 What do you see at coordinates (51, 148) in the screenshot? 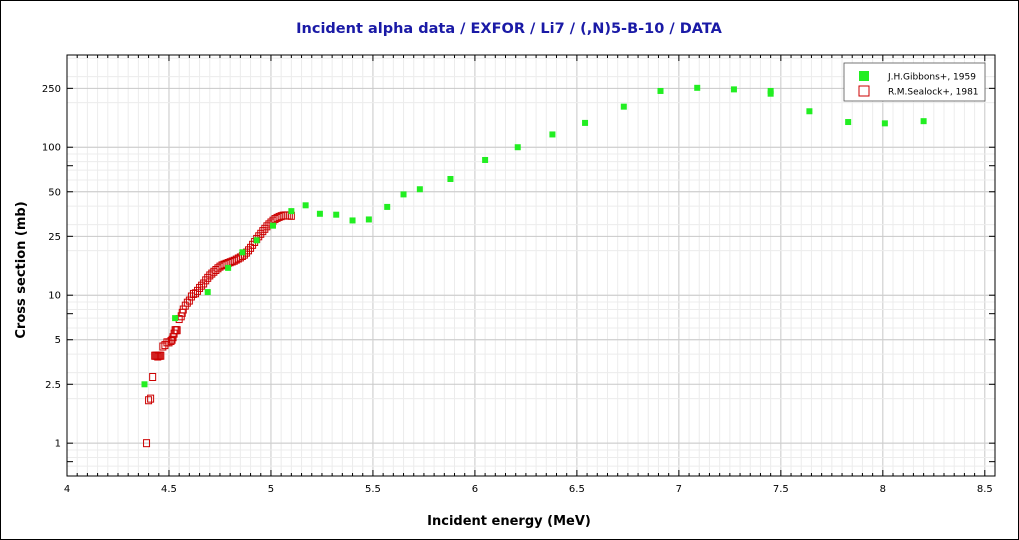
I see `y-tick-label: 100` at bounding box center [51, 148].